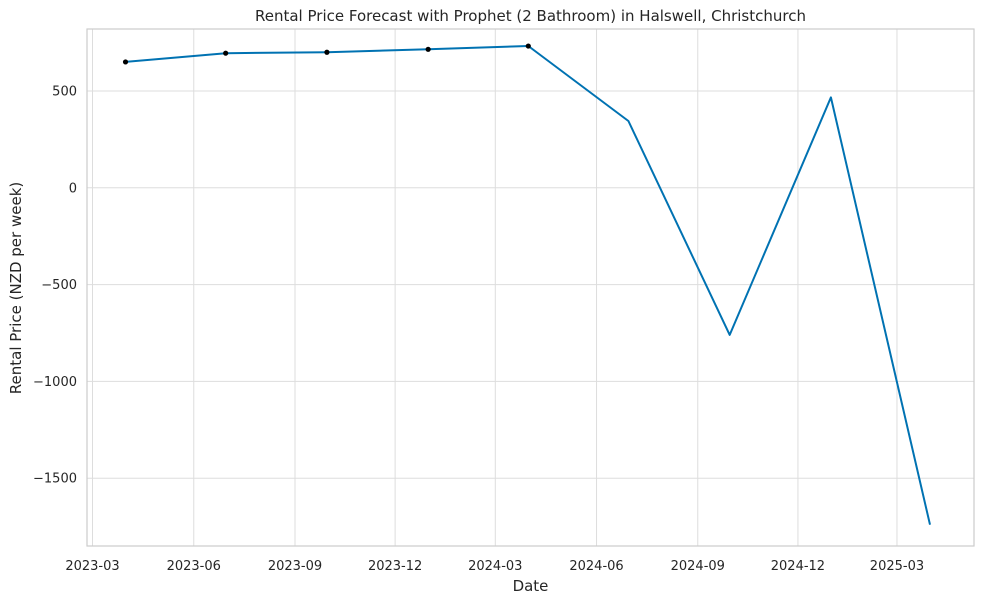 The width and height of the screenshot is (984, 604). What do you see at coordinates (495, 566) in the screenshot?
I see `x-tick-label: 2024-03` at bounding box center [495, 566].